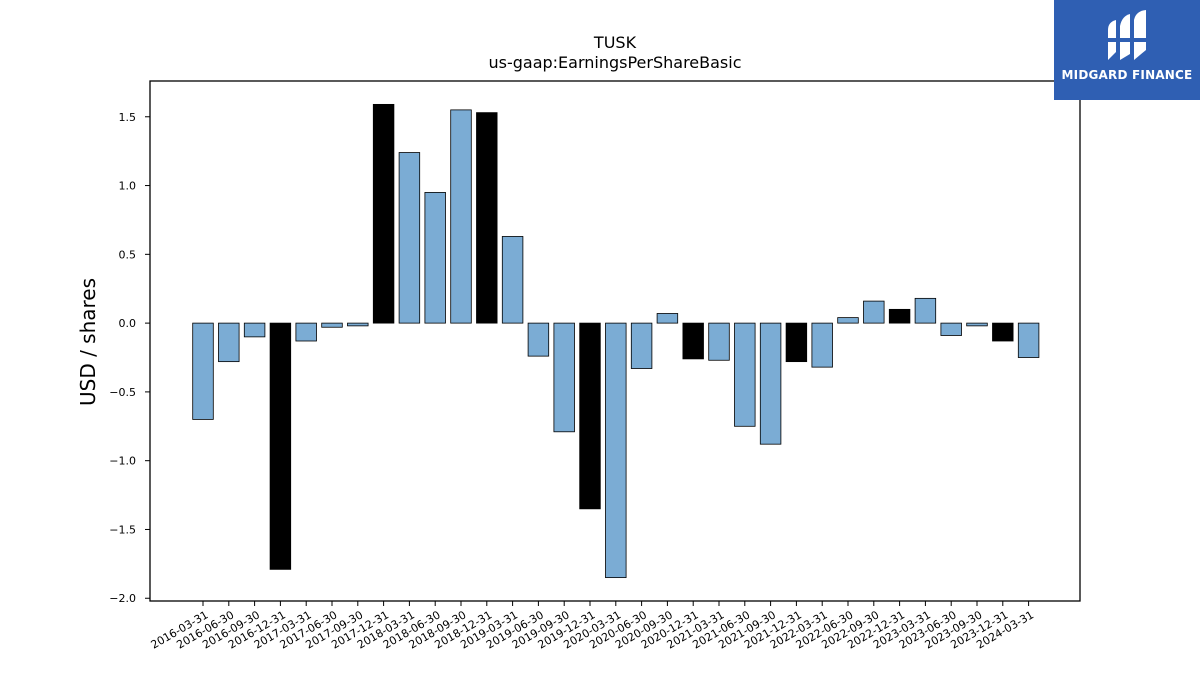 The width and height of the screenshot is (1200, 675). I want to click on y-tick-label: 1.5, so click(128, 117).